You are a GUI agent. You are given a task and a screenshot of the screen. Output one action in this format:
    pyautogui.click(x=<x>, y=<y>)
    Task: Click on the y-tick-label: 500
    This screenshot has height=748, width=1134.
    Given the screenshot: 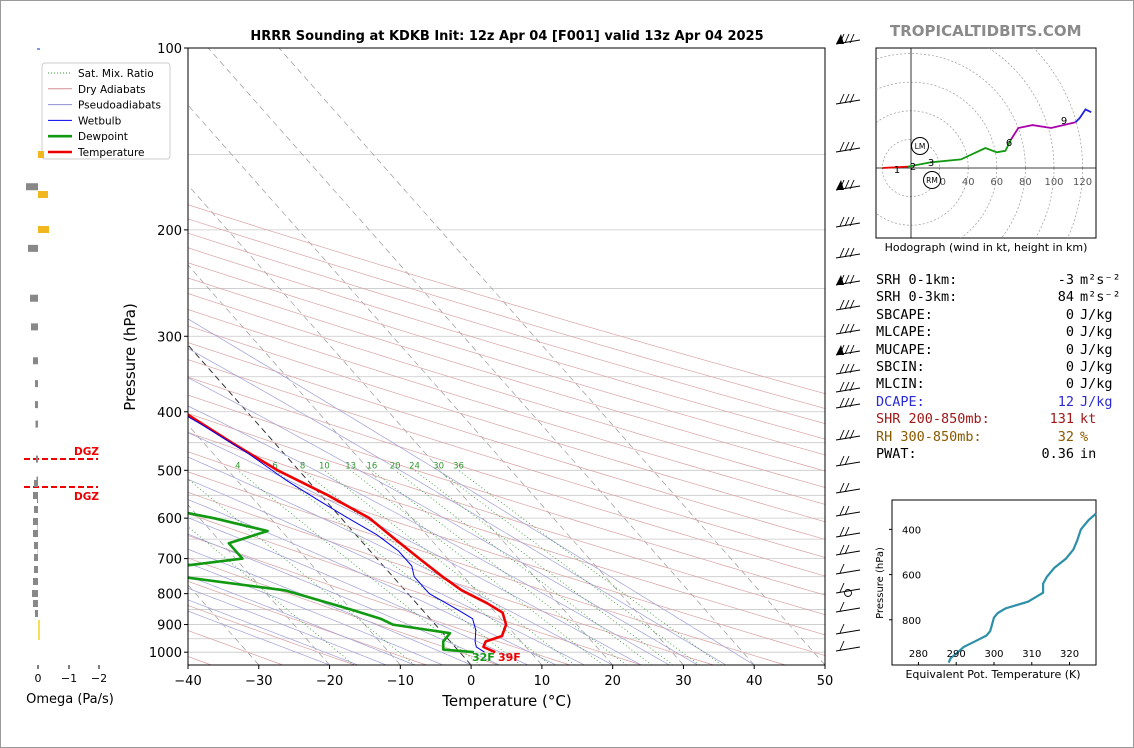 What is the action you would take?
    pyautogui.click(x=169, y=471)
    